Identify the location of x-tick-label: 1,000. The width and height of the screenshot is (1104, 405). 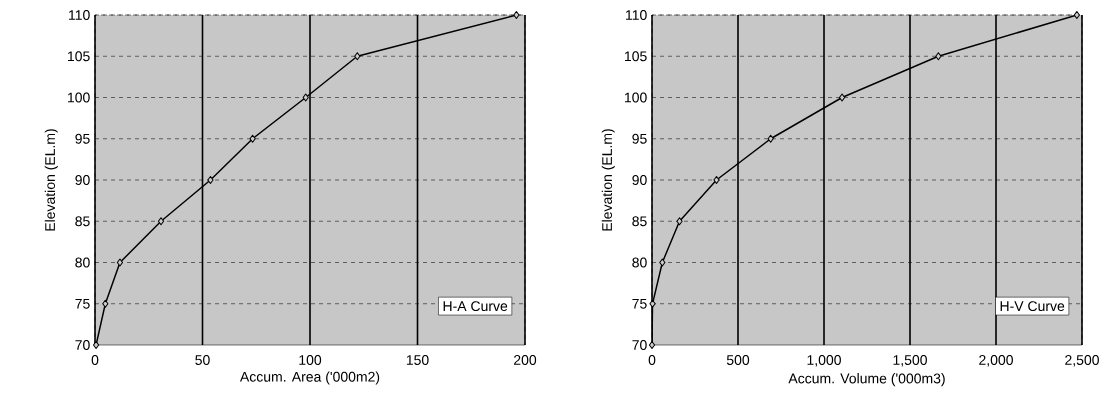
(824, 361).